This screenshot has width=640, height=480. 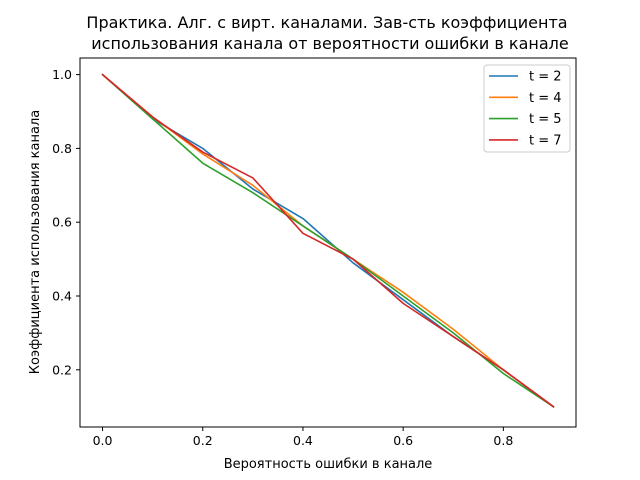 What do you see at coordinates (35, 242) in the screenshot?
I see `y-axis-label: Коэффициента использования канала` at bounding box center [35, 242].